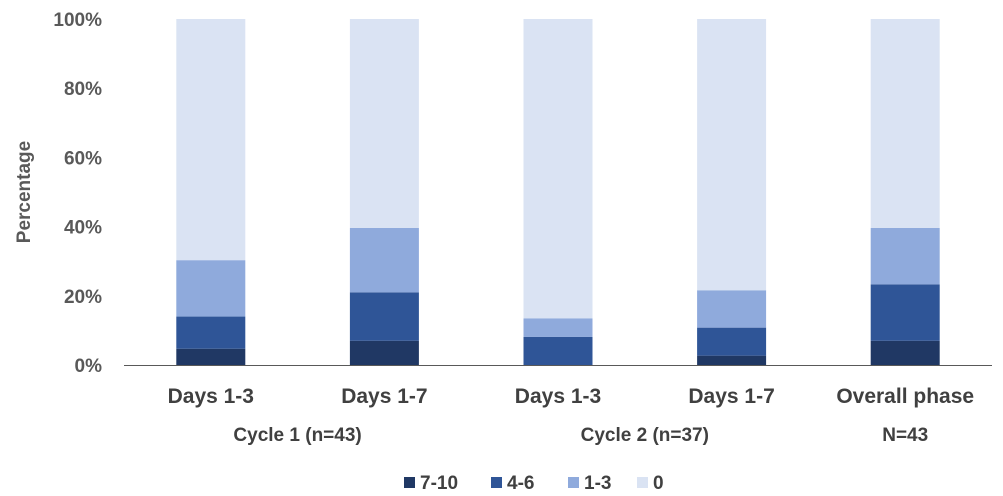 This screenshot has width=1003, height=496. What do you see at coordinates (89, 366) in the screenshot?
I see `y-tick-label: 0%` at bounding box center [89, 366].